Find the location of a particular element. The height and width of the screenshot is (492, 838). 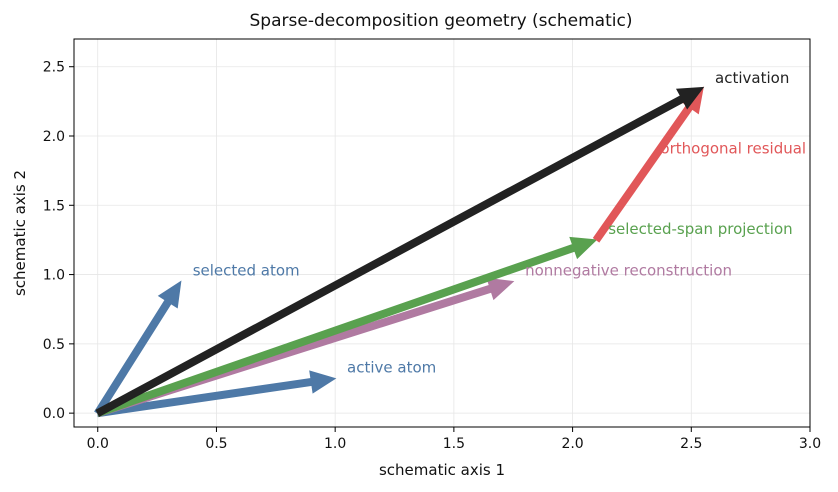

vector-label: selected-span projection is located at coordinates (700, 229).